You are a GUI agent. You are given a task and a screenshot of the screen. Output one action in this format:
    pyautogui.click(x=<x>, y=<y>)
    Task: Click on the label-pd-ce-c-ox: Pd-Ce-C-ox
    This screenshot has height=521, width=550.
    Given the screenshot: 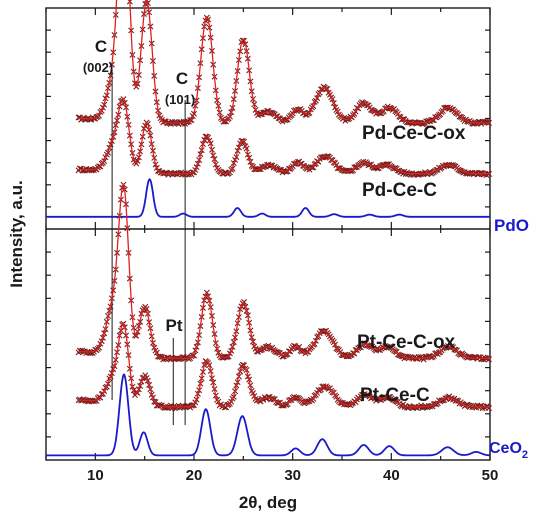 What is the action you would take?
    pyautogui.click(x=414, y=133)
    